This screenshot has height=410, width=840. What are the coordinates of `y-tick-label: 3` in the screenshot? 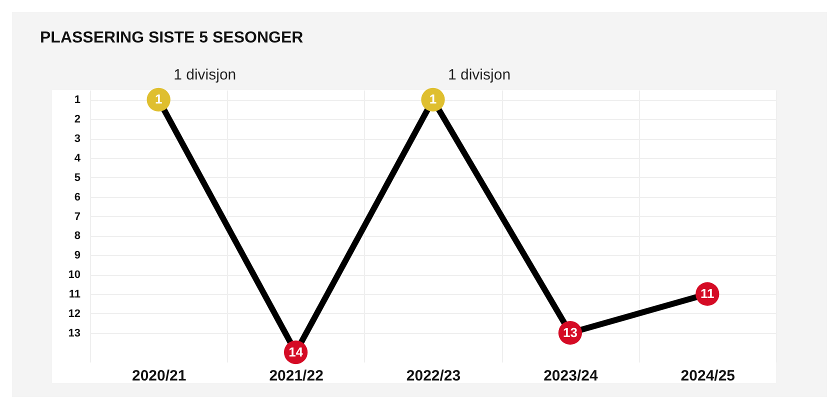 It's located at (77, 139).